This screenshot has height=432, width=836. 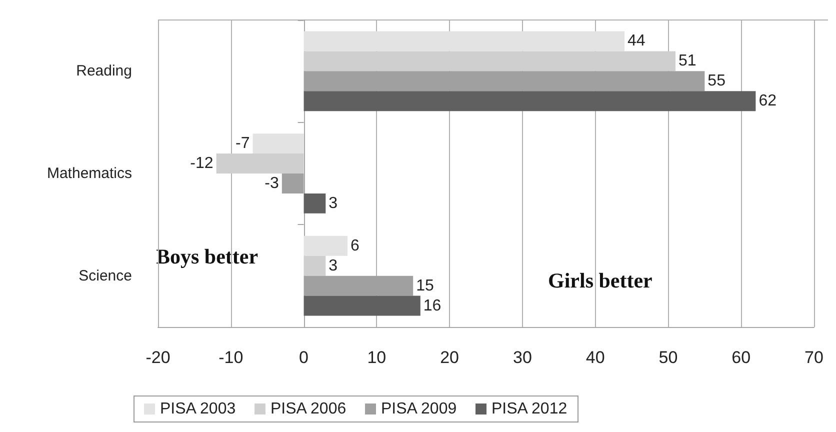 I want to click on data-label: 15, so click(x=425, y=285).